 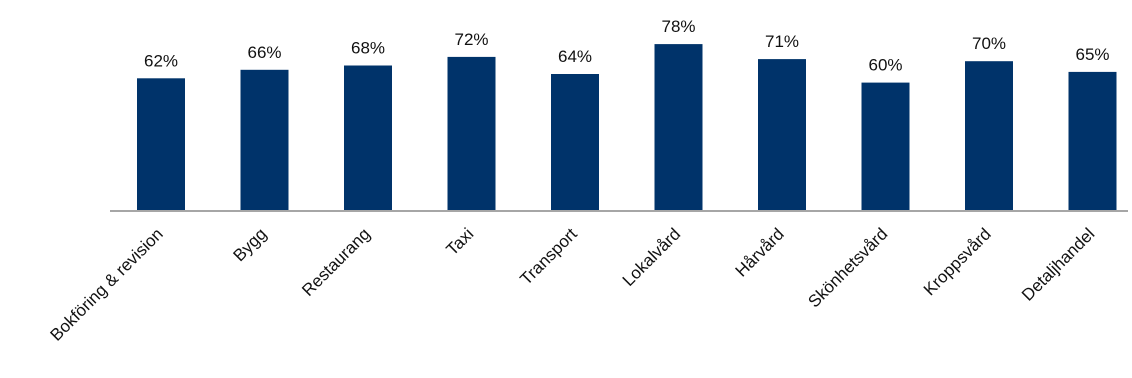 I want to click on category-label-5: Transport, so click(x=548, y=256).